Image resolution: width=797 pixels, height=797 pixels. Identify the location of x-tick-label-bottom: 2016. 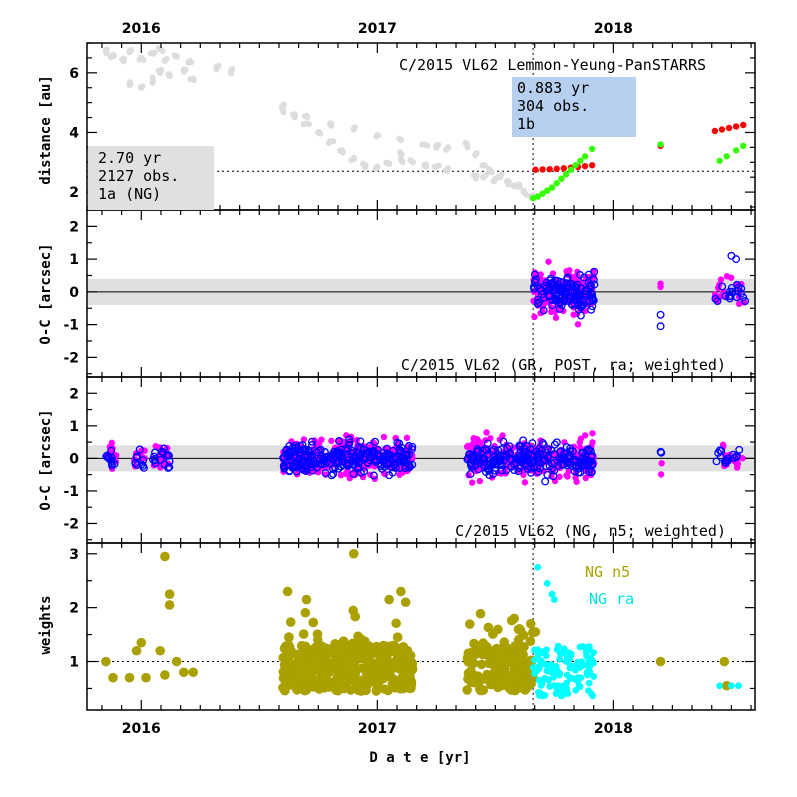
(141, 729).